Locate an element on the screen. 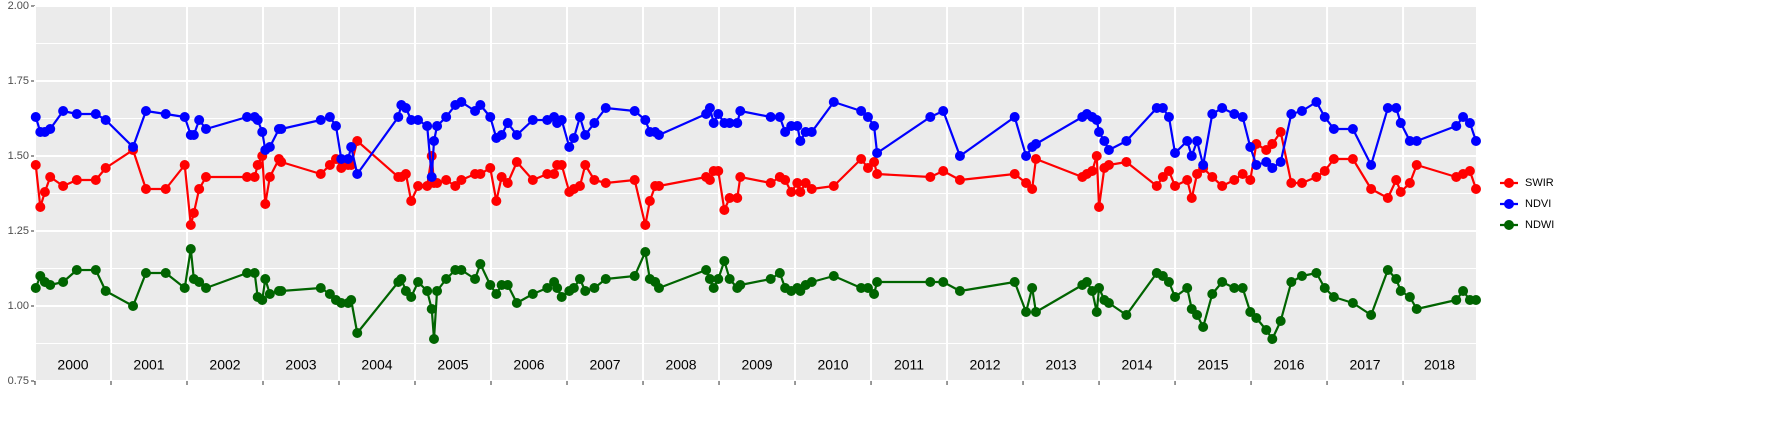  year-label: 2016 is located at coordinates (1288, 365).